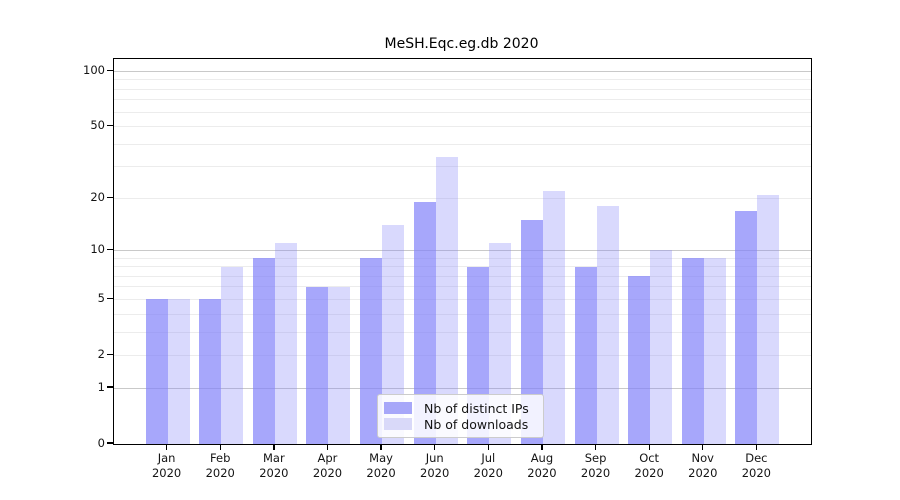 The width and height of the screenshot is (900, 500). What do you see at coordinates (756, 465) in the screenshot?
I see `x-tick-label: Dec 2020` at bounding box center [756, 465].